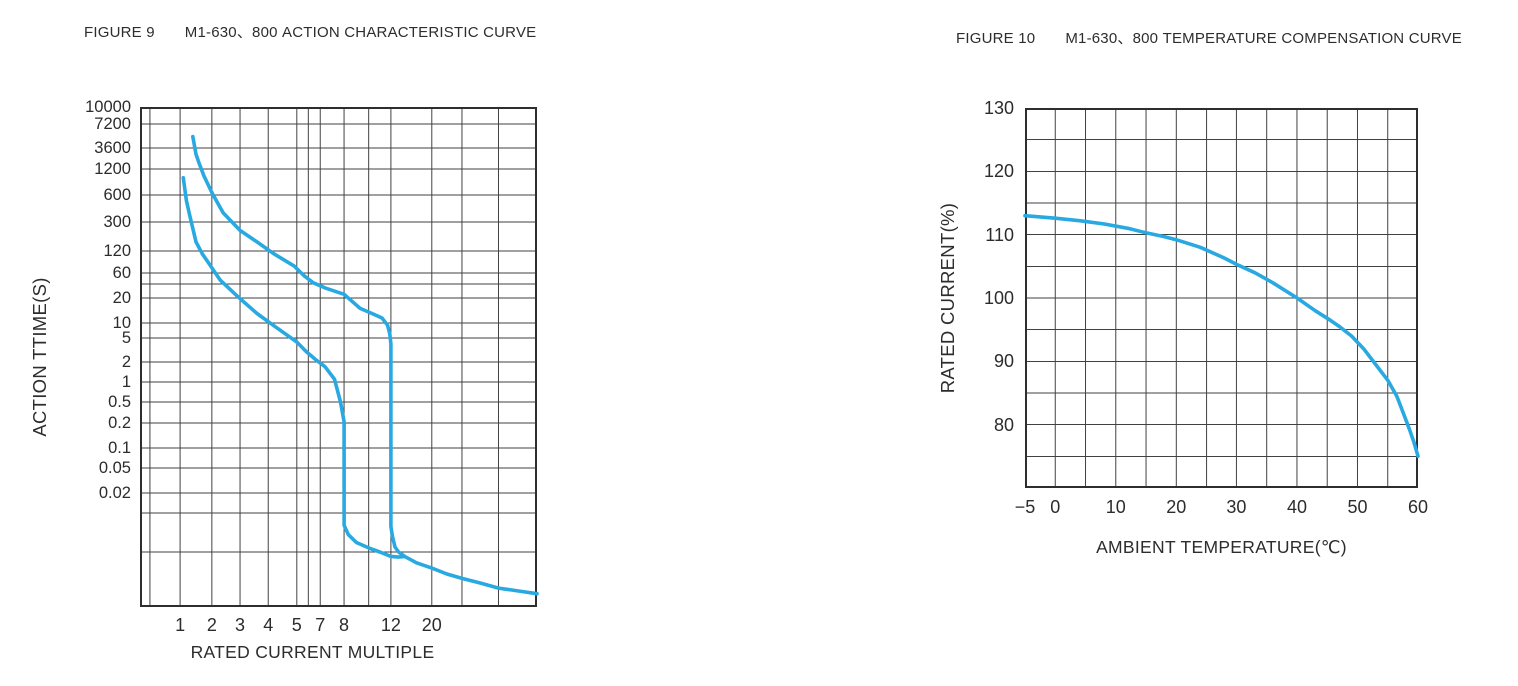 The height and width of the screenshot is (686, 1518). What do you see at coordinates (1221, 547) in the screenshot?
I see `figure10-x-axis-title: AMBIENT TEMPERATURE(℃)` at bounding box center [1221, 547].